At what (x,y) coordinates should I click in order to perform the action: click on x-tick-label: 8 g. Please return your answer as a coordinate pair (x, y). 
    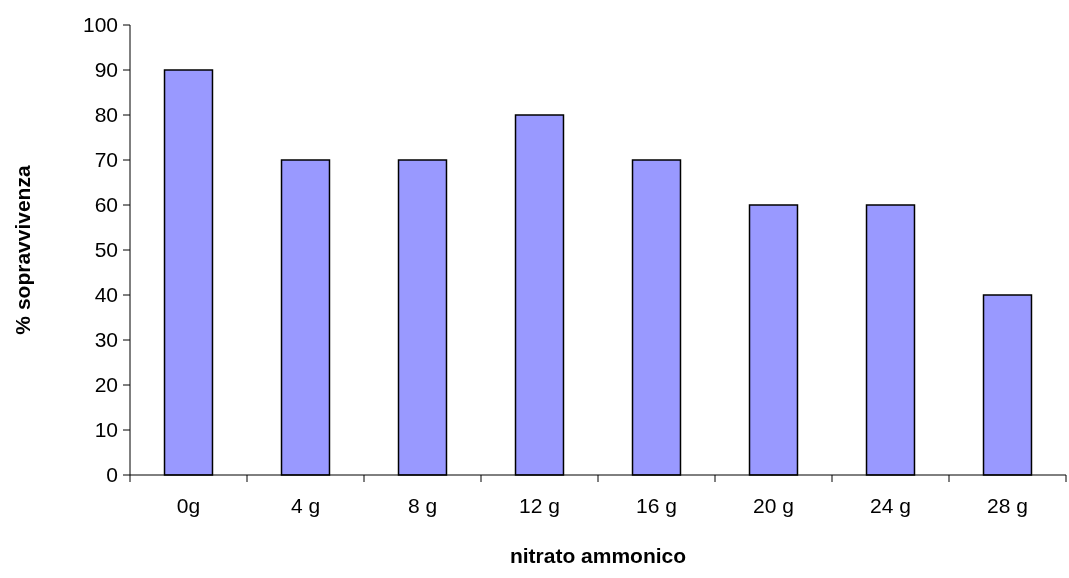
    Looking at the image, I should click on (422, 505).